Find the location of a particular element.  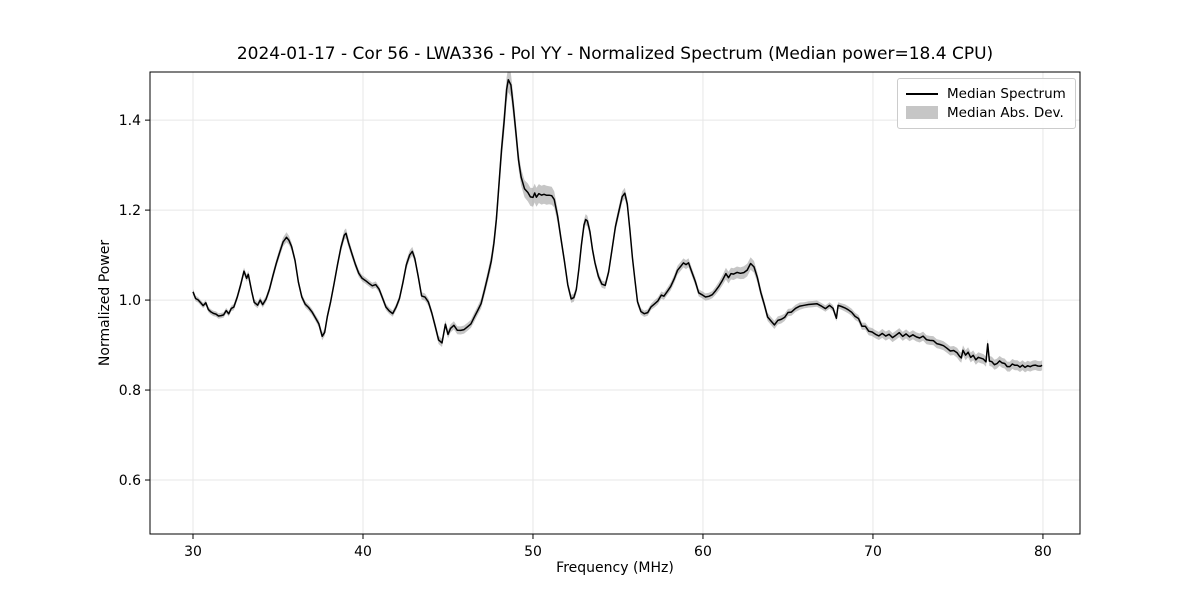

x-tick-label: 60 is located at coordinates (703, 552).